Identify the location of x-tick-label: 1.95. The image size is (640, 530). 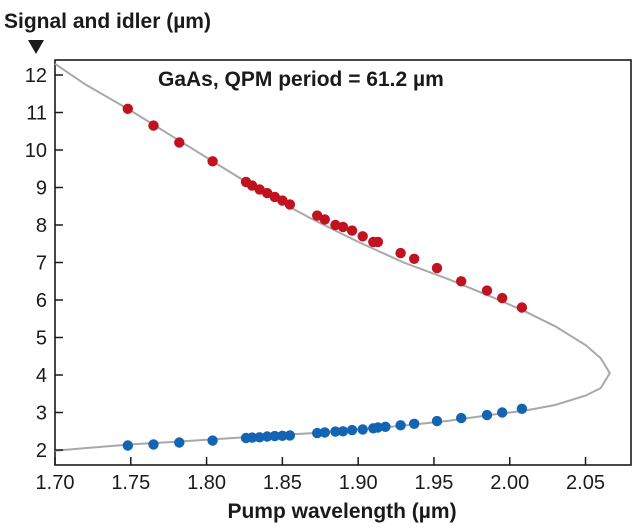
(433, 483).